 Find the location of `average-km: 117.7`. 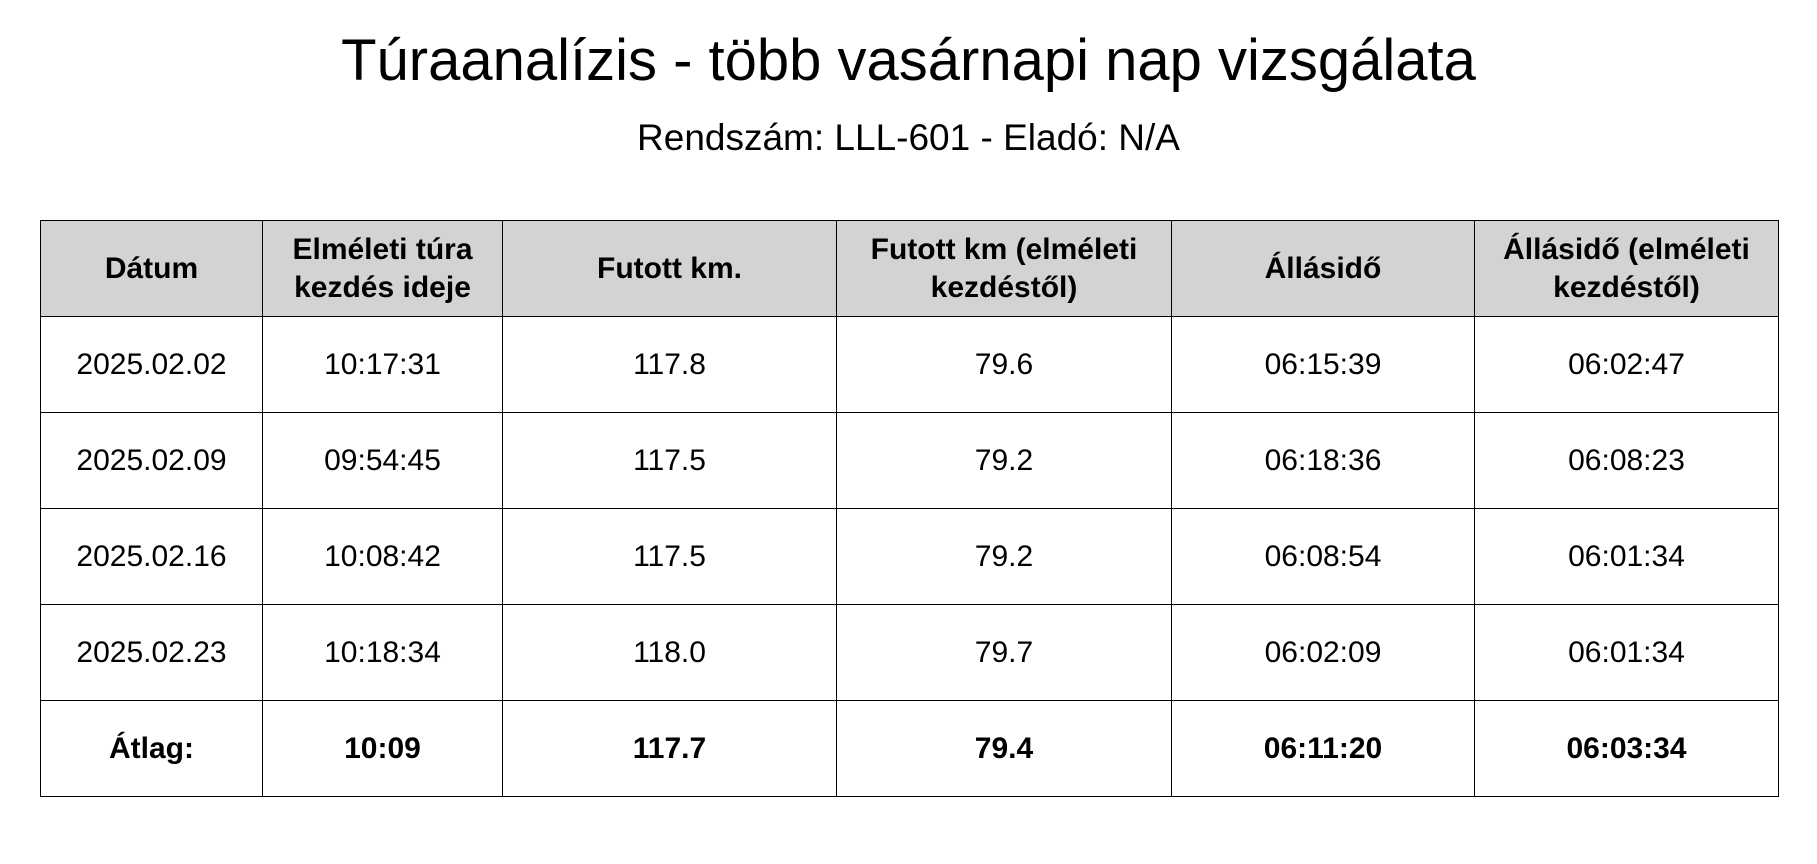

average-km: 117.7 is located at coordinates (669, 748).